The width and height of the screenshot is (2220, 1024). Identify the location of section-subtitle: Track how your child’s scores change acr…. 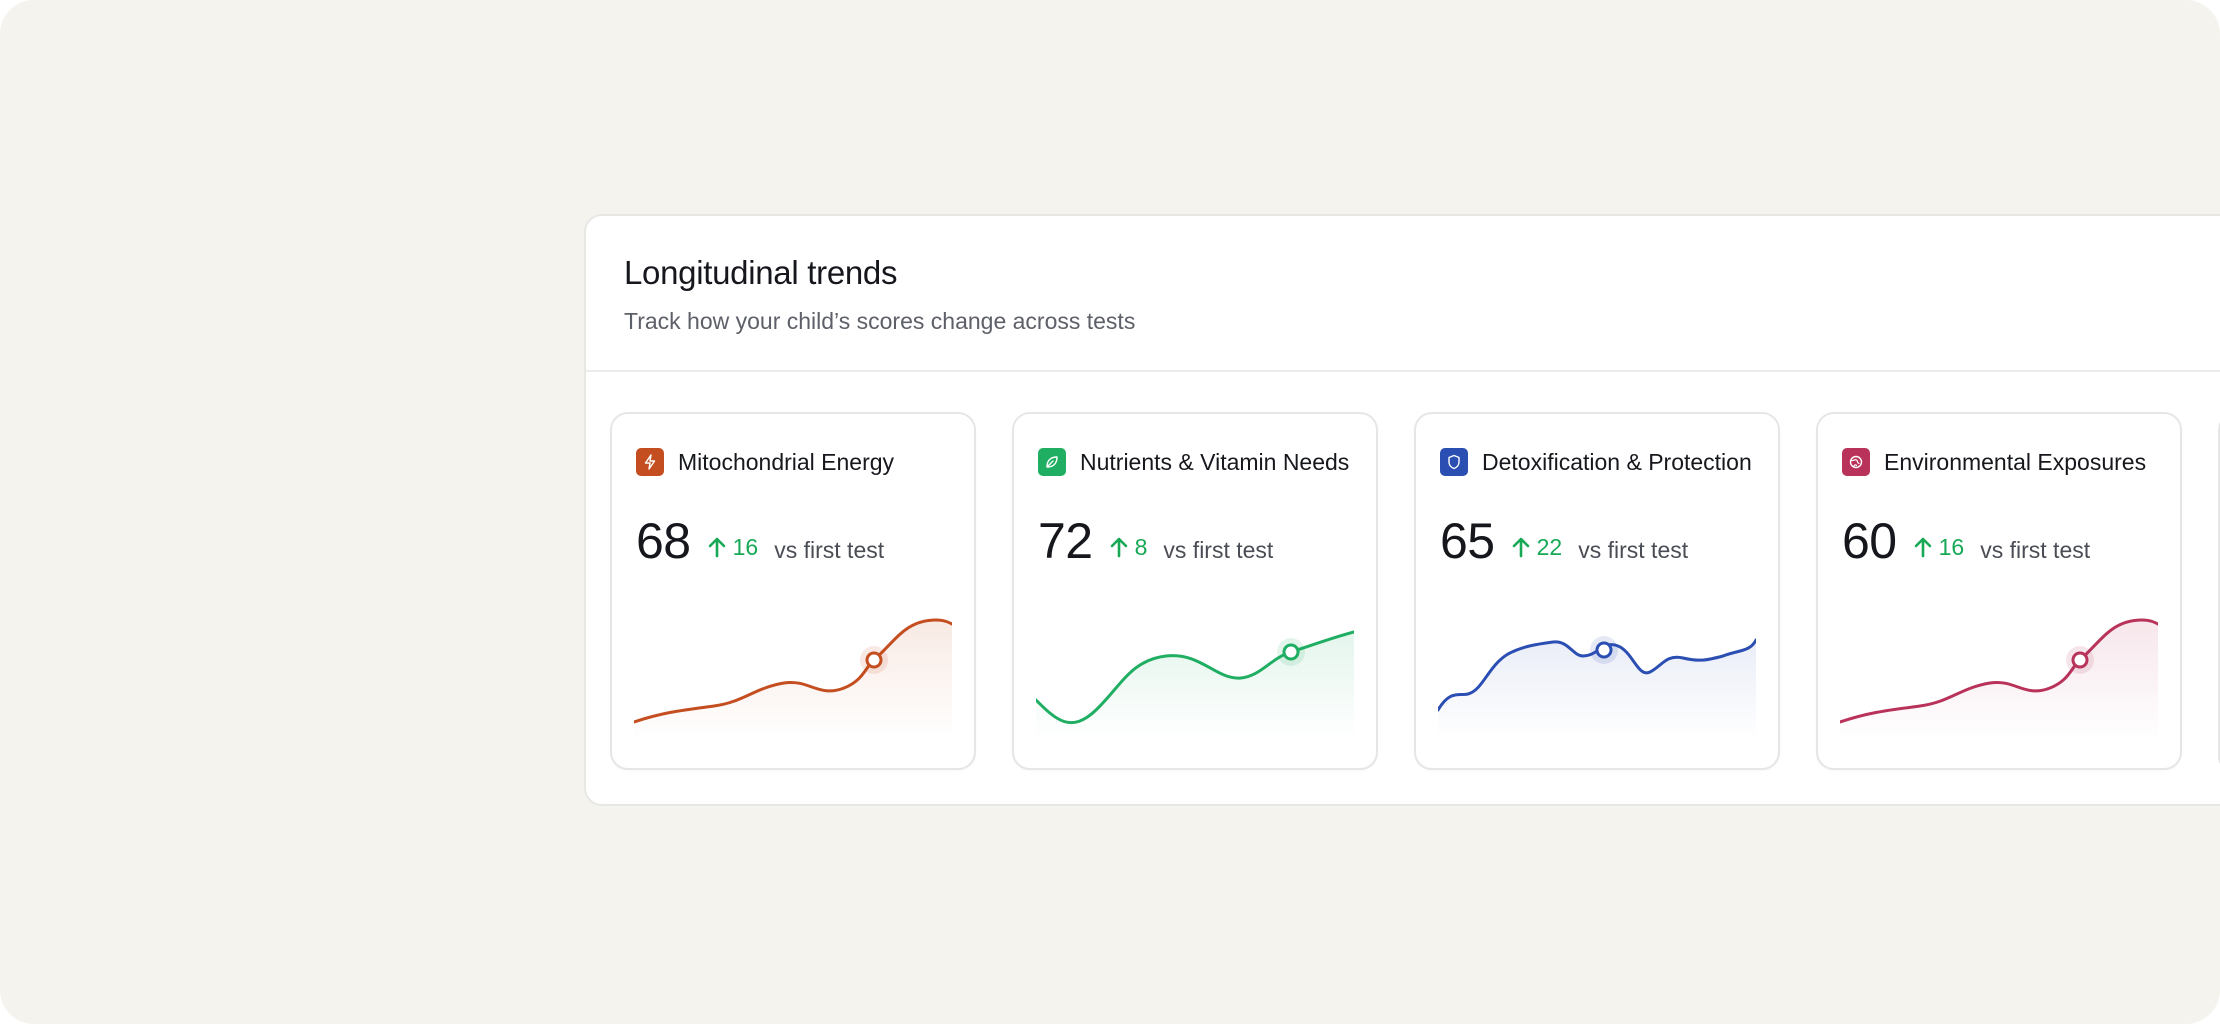
(880, 321).